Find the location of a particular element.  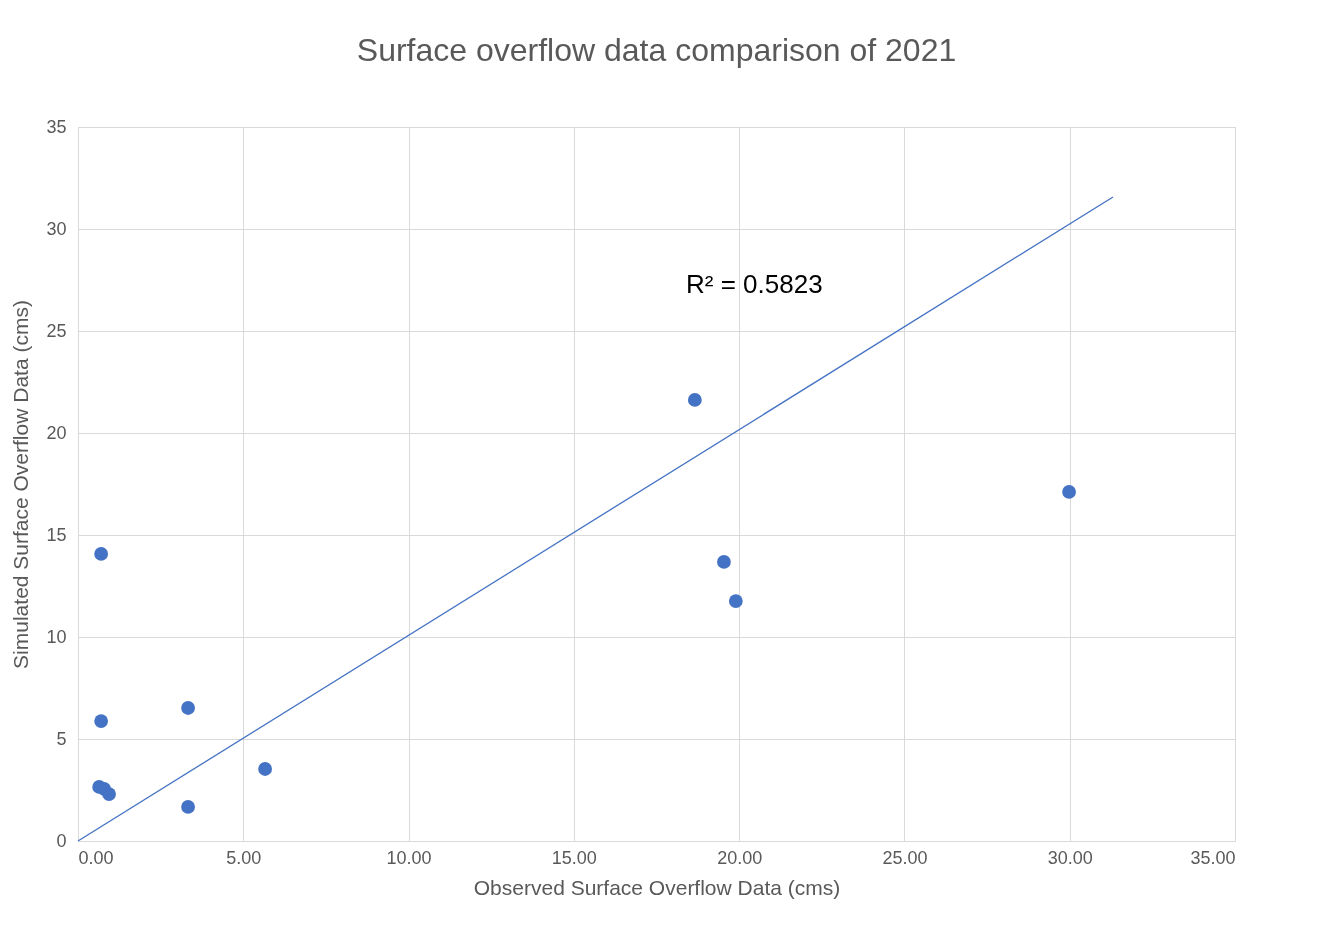

x-tick-label: 35.00 is located at coordinates (1213, 857).